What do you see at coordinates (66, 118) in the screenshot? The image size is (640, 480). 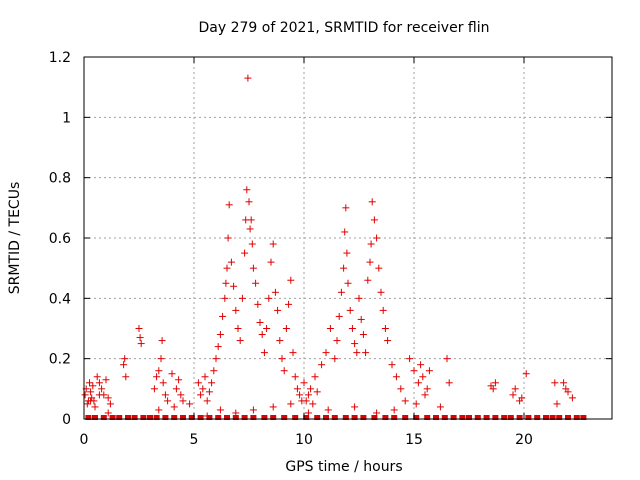 I see `y-tick-label: 1` at bounding box center [66, 118].